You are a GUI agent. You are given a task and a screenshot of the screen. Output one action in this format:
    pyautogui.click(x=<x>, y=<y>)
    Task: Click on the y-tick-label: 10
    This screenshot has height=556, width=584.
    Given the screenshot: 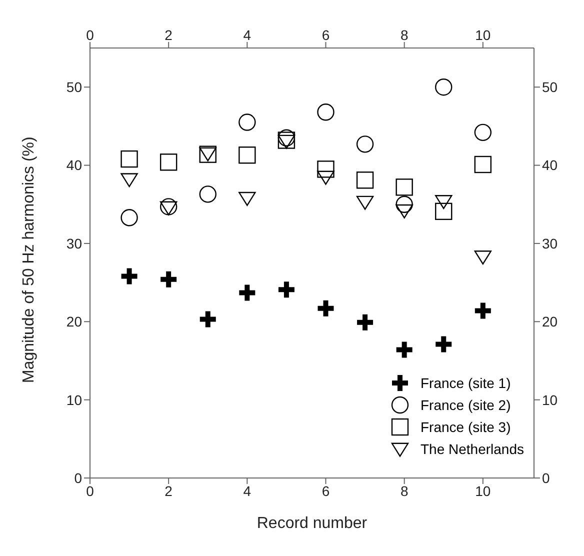 What is the action you would take?
    pyautogui.click(x=74, y=400)
    